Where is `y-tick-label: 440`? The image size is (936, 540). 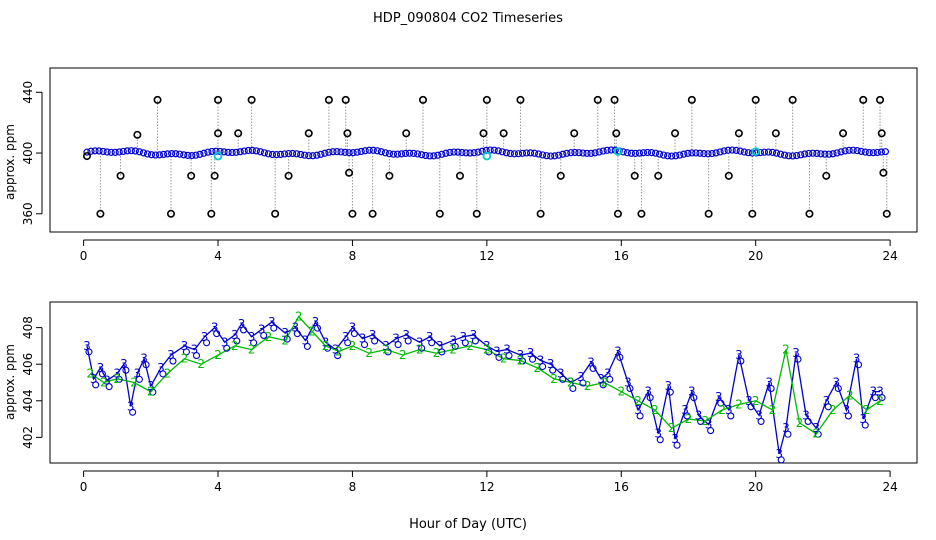 y-tick-label: 440 is located at coordinates (28, 92).